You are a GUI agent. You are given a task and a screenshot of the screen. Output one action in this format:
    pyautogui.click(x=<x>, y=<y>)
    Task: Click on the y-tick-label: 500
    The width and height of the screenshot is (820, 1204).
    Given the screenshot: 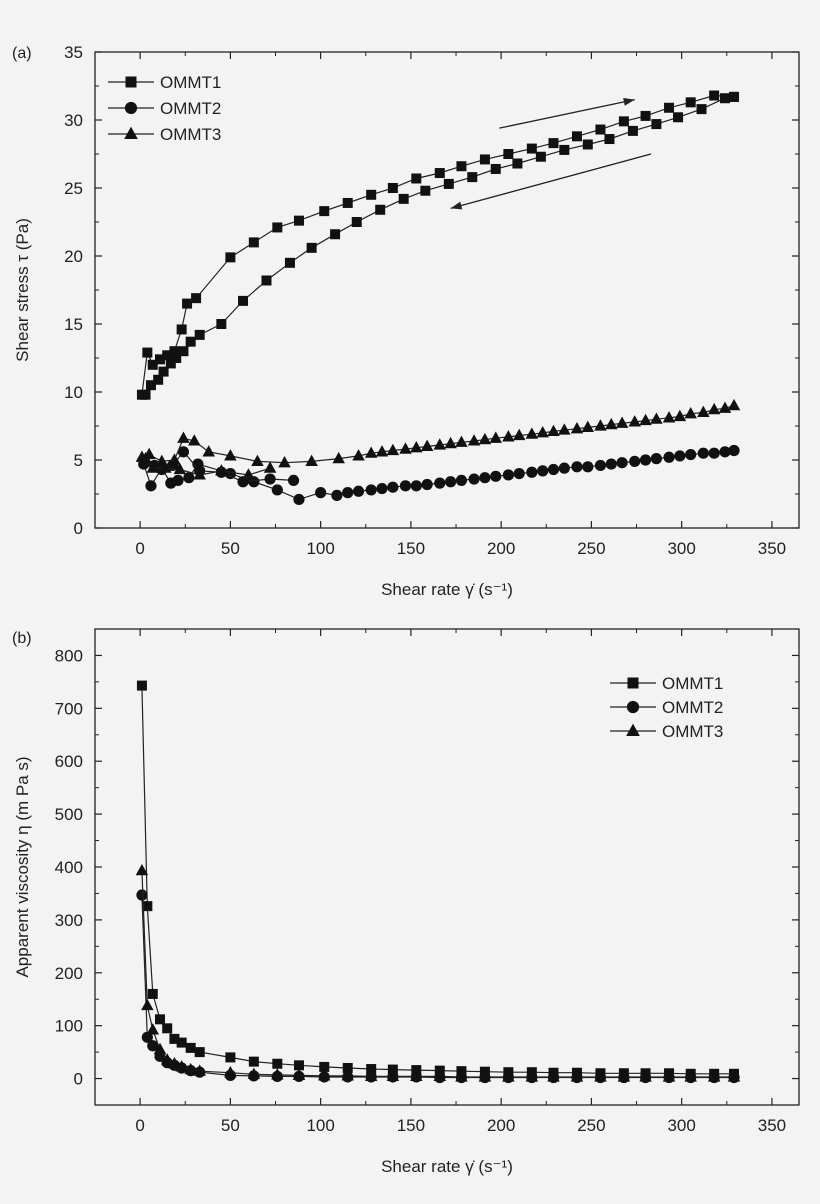 What is the action you would take?
    pyautogui.click(x=69, y=814)
    